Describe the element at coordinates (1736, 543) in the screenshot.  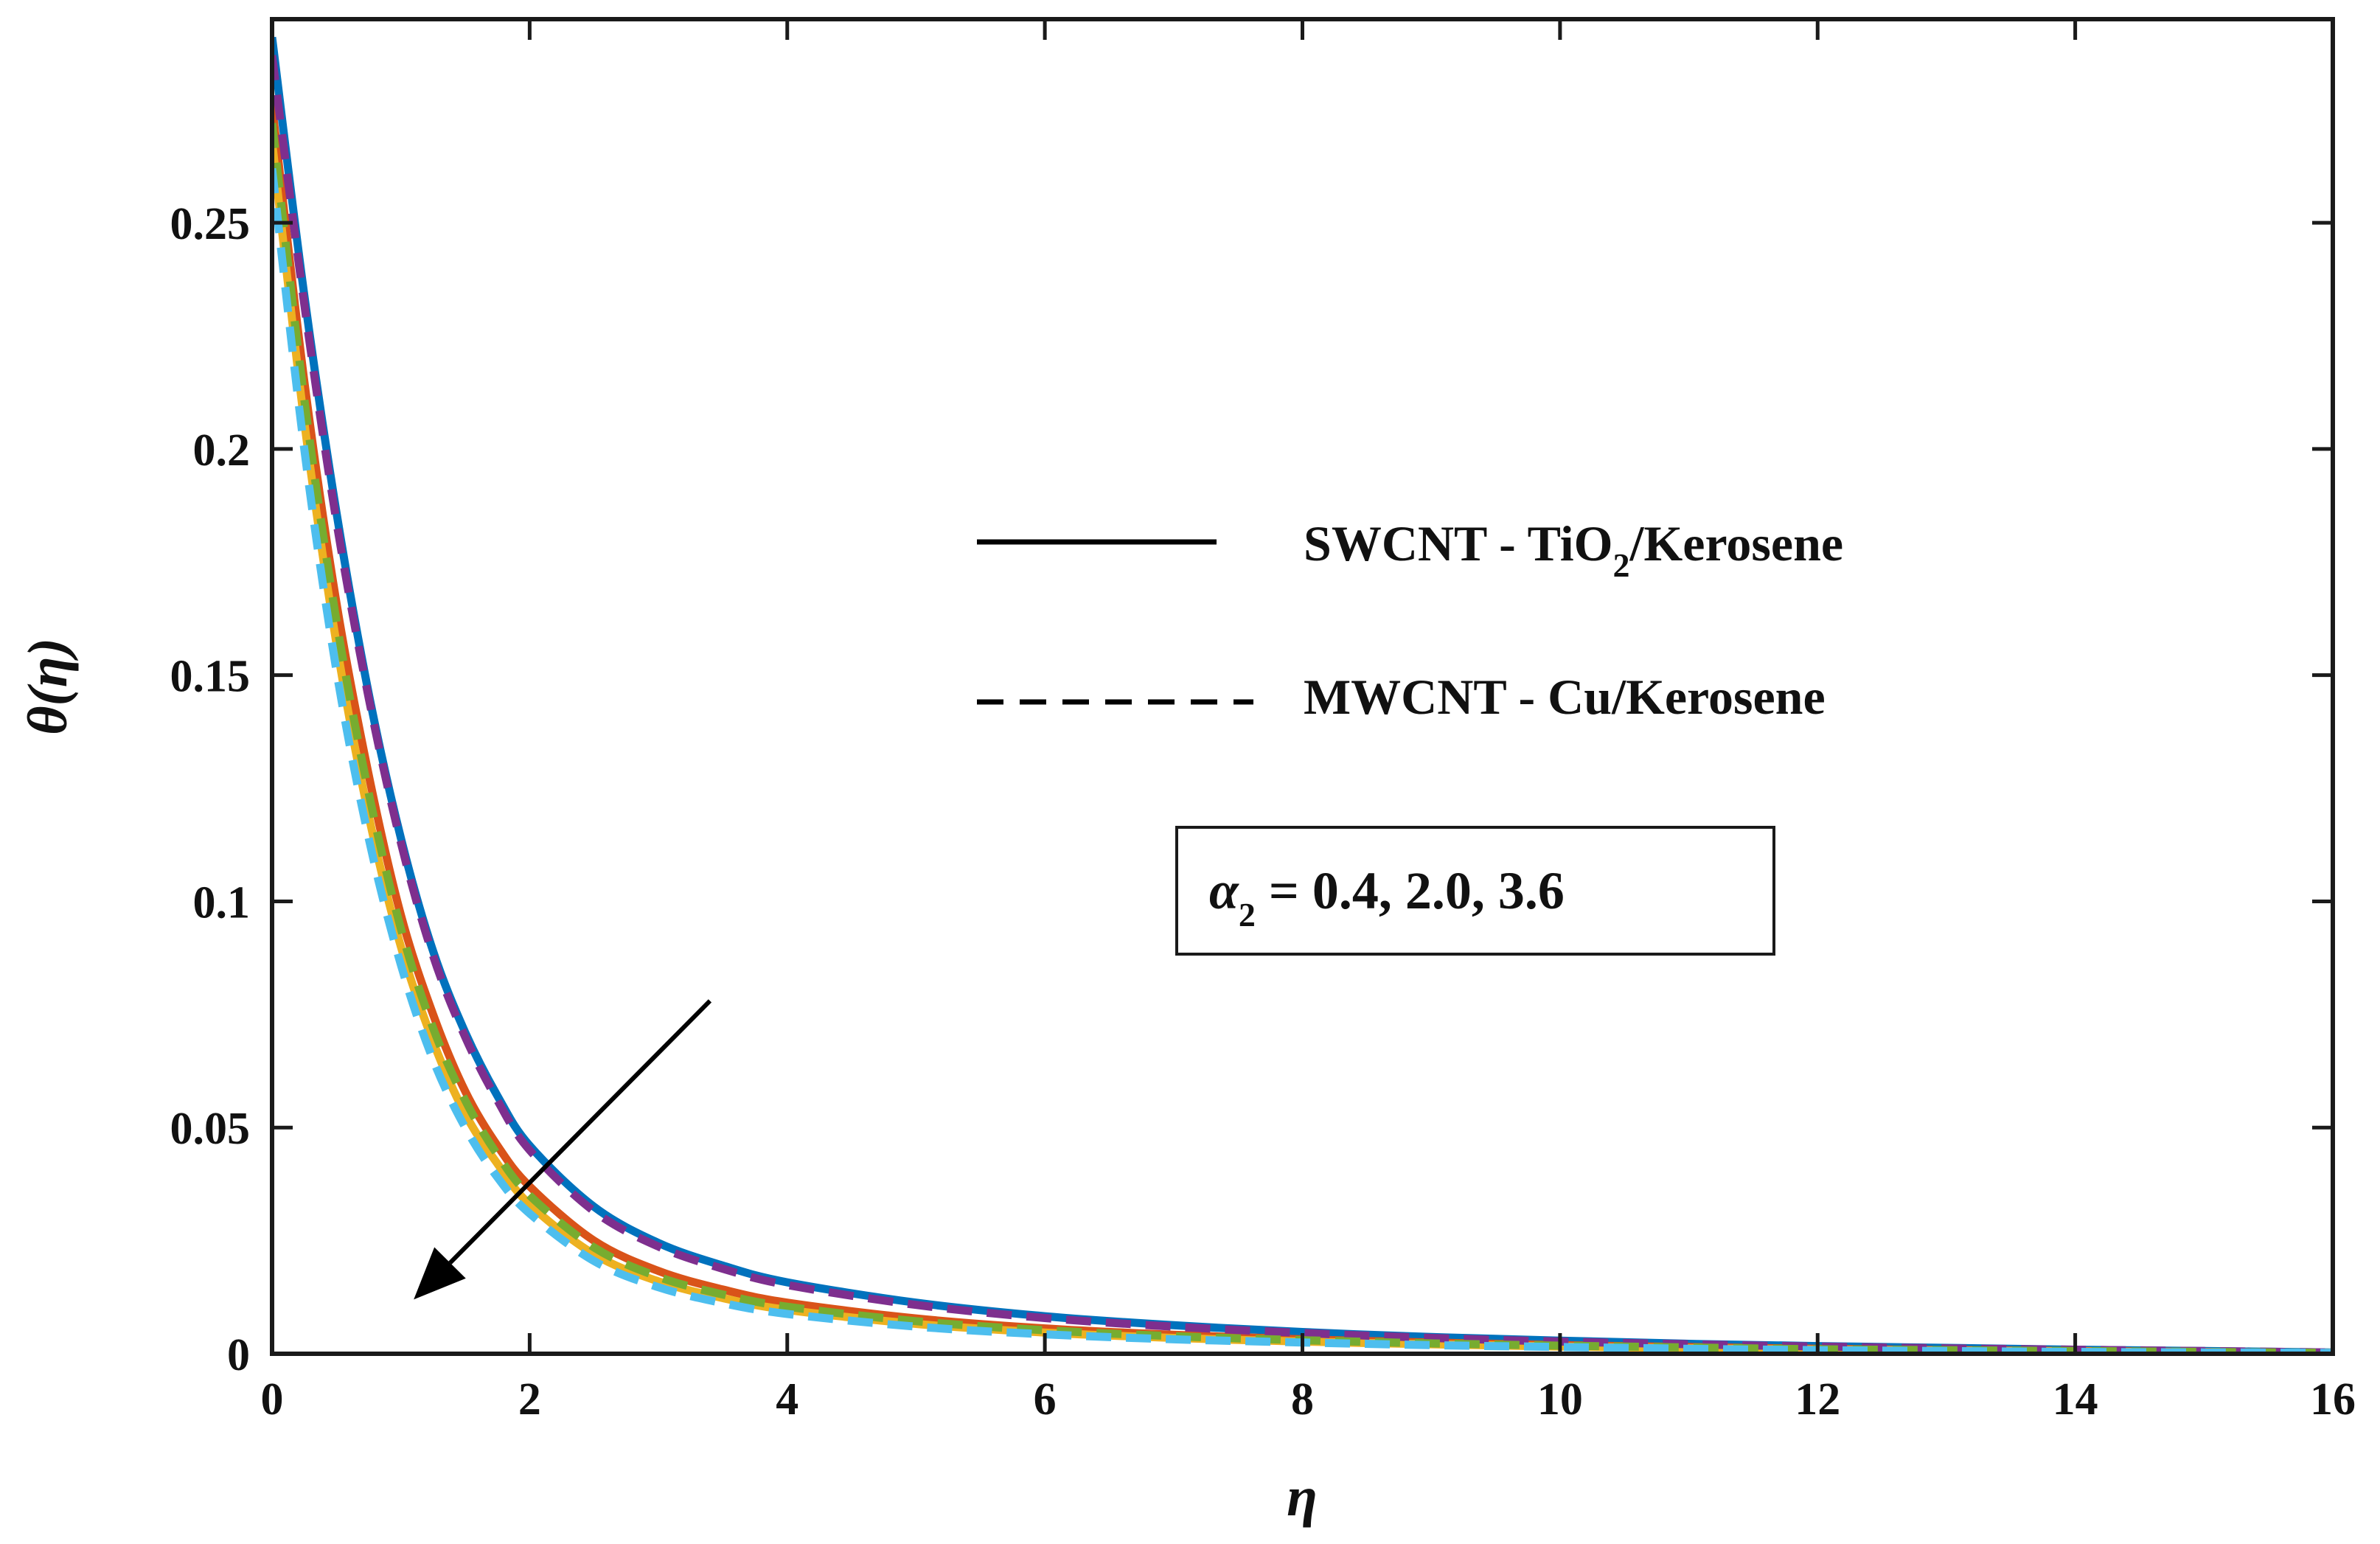
I see `legend-label-swcnt-tail: /Kerosene` at that location.